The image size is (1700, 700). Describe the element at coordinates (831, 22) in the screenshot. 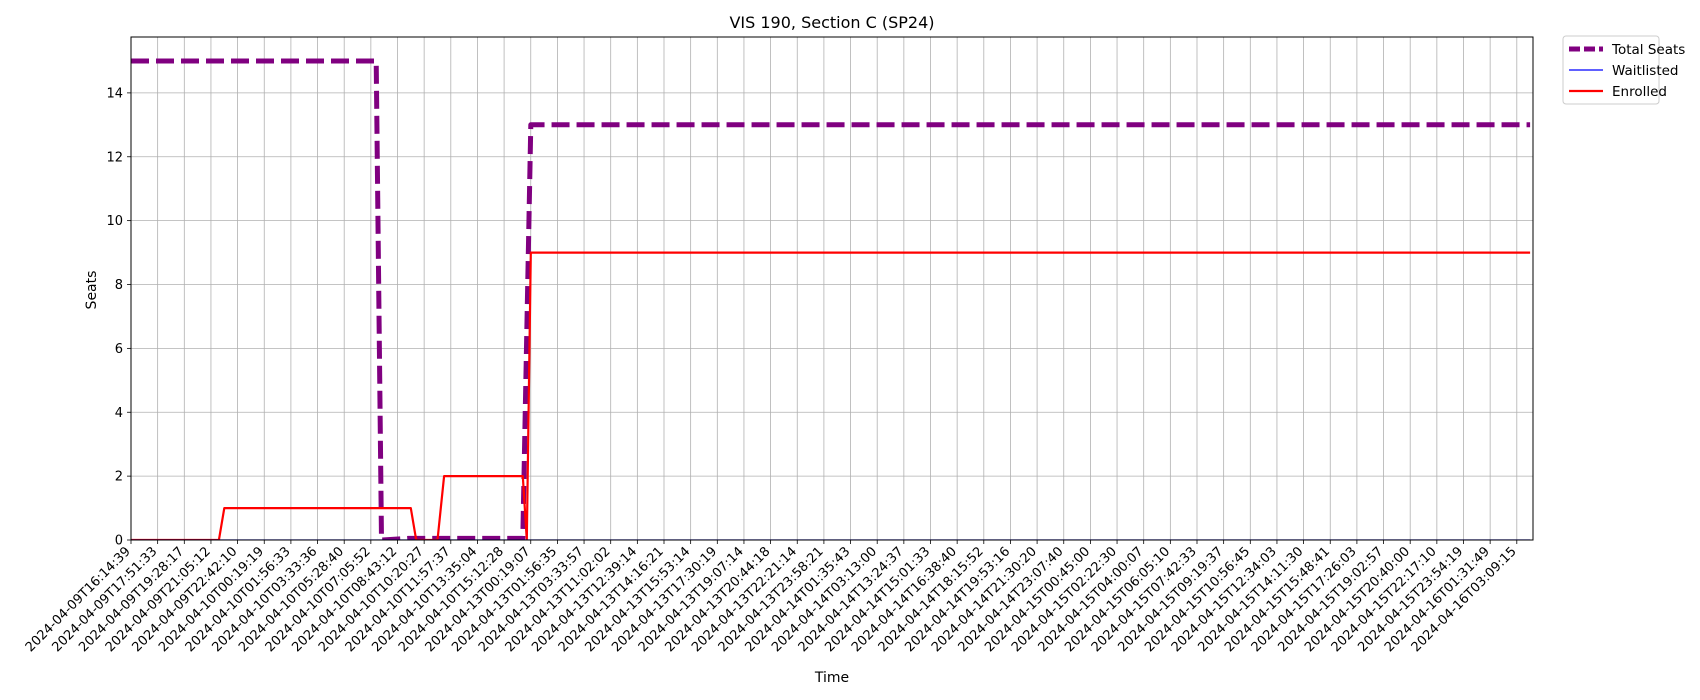

I see `chart-title: VIS 190, Section C (SP24)` at that location.